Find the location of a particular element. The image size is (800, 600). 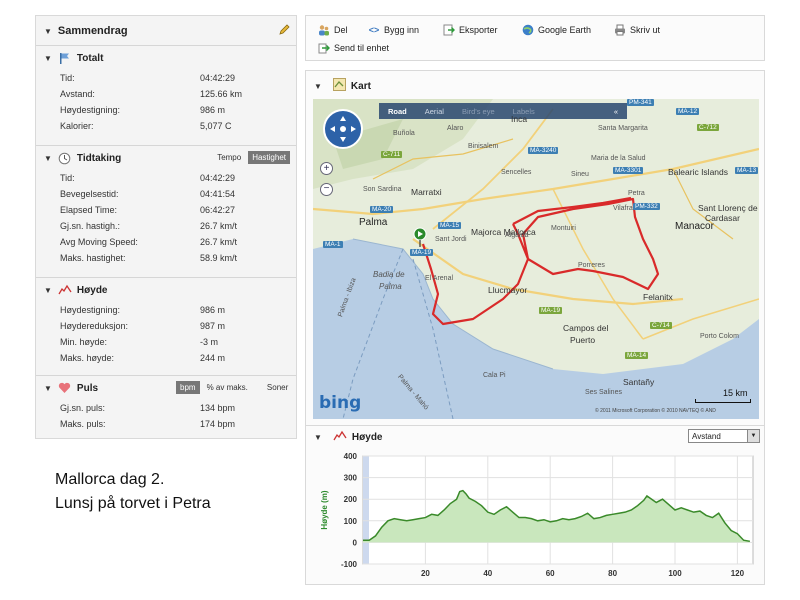

road-badge: PM-341 is located at coordinates (640, 102).